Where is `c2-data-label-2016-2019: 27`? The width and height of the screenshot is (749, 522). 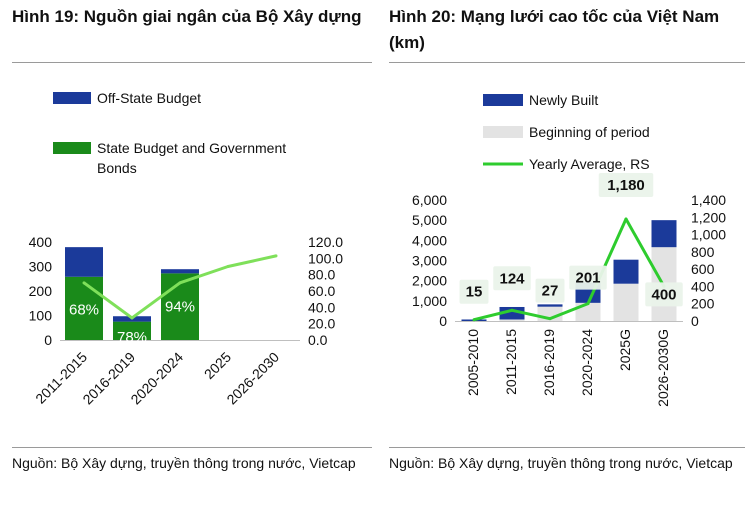
c2-data-label-2016-2019: 27 is located at coordinates (550, 291).